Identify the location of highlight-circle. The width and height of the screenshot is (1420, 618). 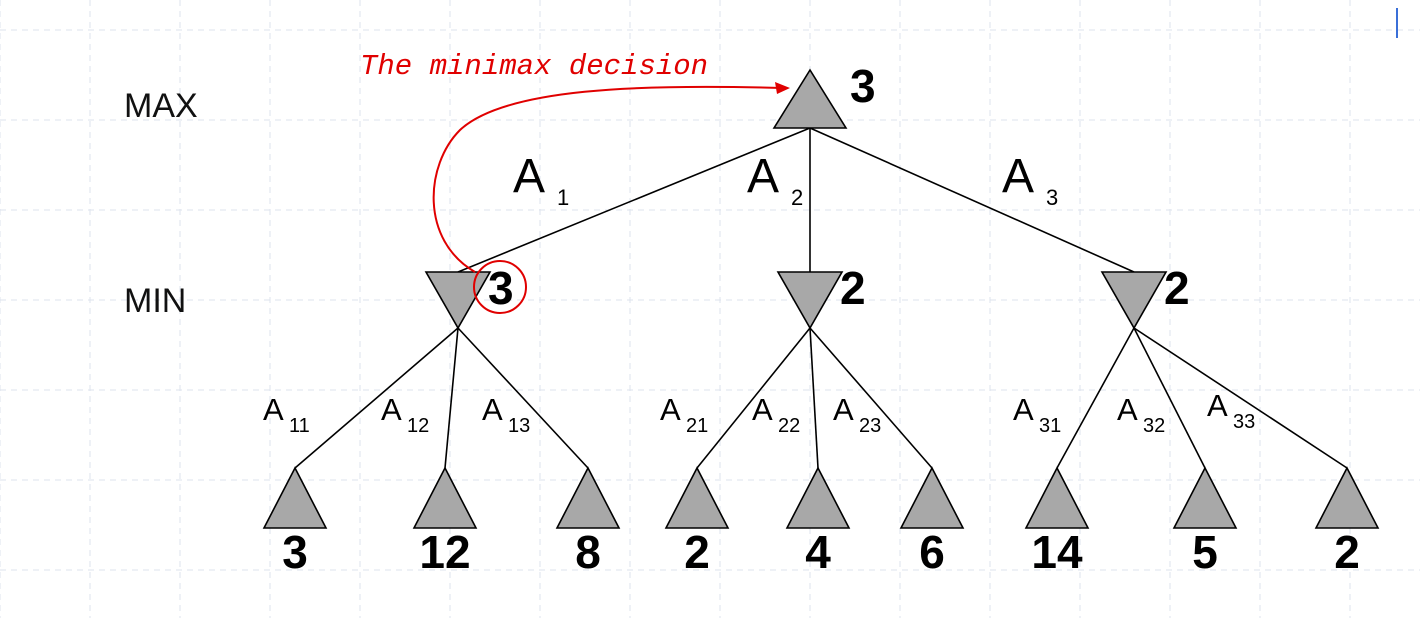
(500, 287).